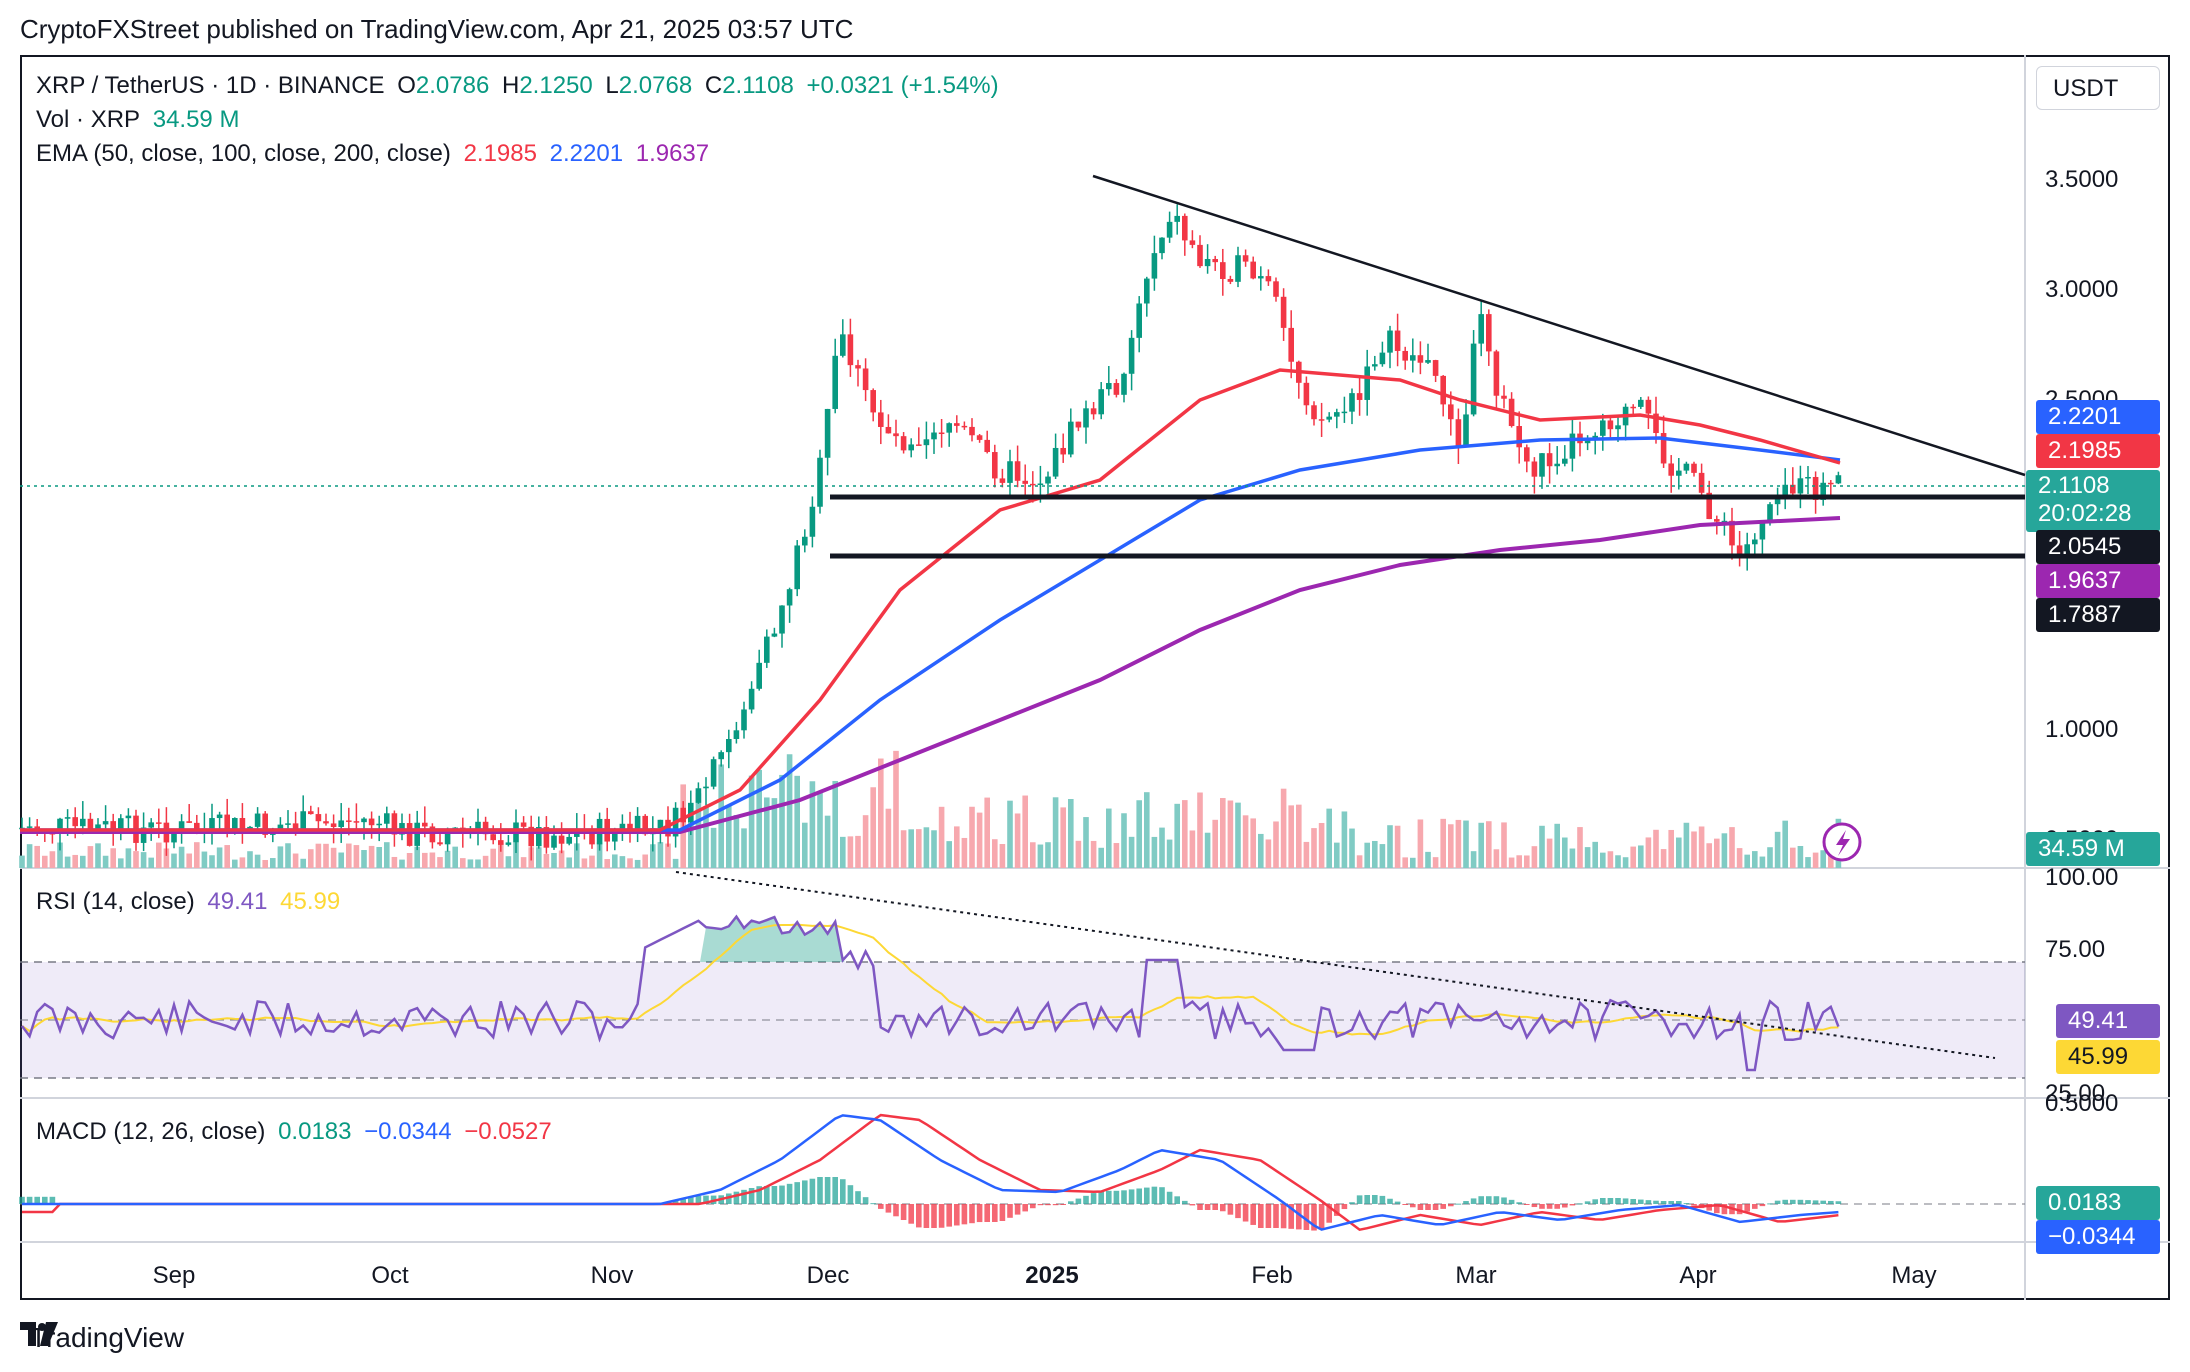 The width and height of the screenshot is (2190, 1372). I want to click on lightning-icon, so click(1842, 842).